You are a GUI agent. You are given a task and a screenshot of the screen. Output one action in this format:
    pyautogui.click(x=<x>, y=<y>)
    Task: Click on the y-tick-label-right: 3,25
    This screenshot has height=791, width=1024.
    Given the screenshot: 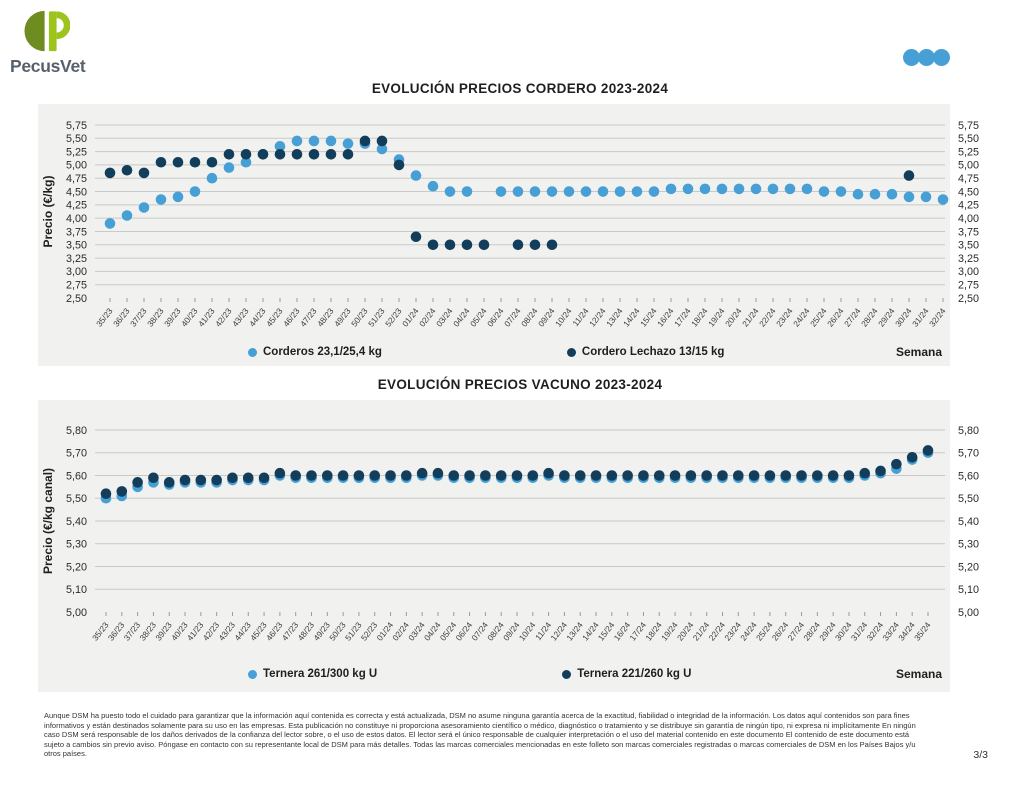 What is the action you would take?
    pyautogui.click(x=968, y=259)
    